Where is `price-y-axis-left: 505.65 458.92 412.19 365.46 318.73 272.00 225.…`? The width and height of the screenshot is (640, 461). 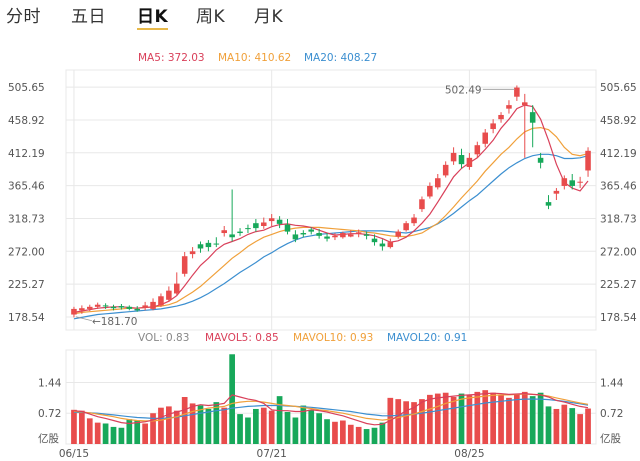
price-y-axis-left: 505.65 458.92 412.19 365.46 318.73 272.00 225.… is located at coordinates (26, 203).